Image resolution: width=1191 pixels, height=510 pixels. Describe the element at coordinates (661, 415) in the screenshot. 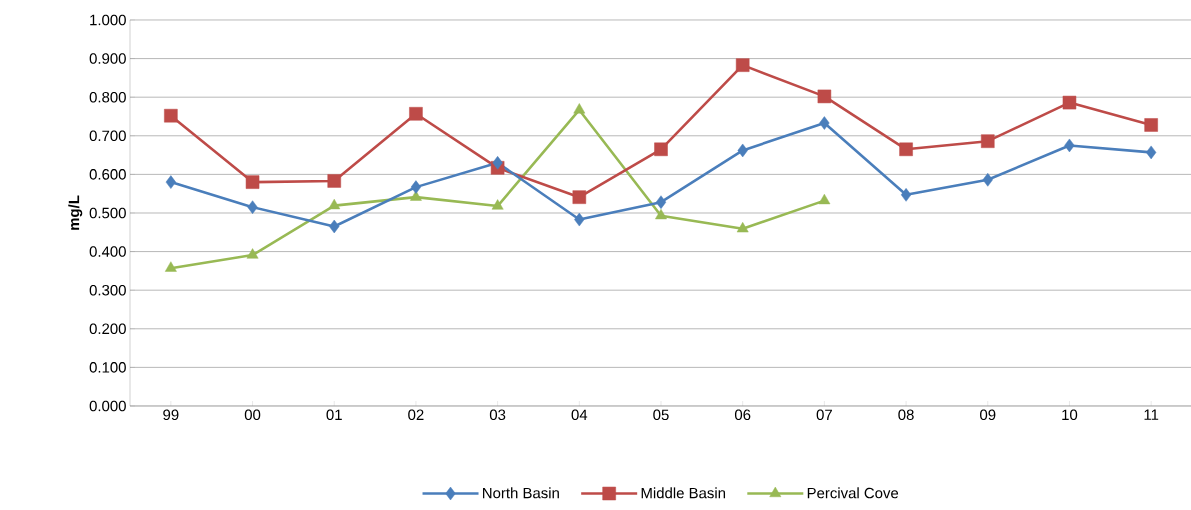

I see `x-tick-label: 05` at that location.